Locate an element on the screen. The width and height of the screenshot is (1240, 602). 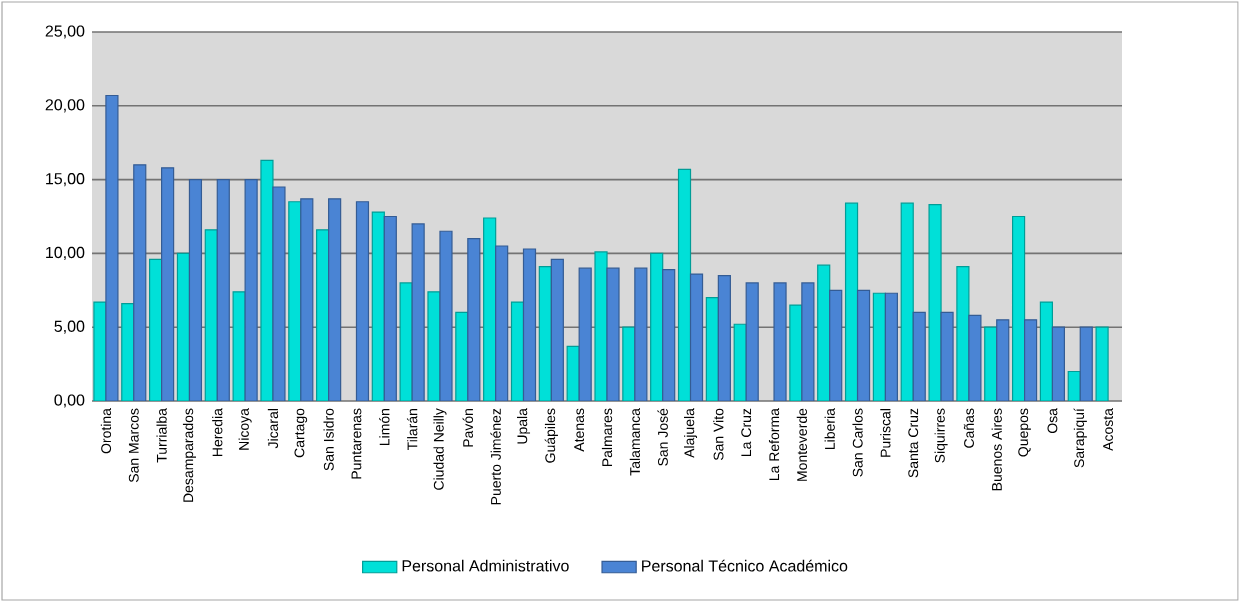
x-tick-label: Liberia is located at coordinates (829, 428).